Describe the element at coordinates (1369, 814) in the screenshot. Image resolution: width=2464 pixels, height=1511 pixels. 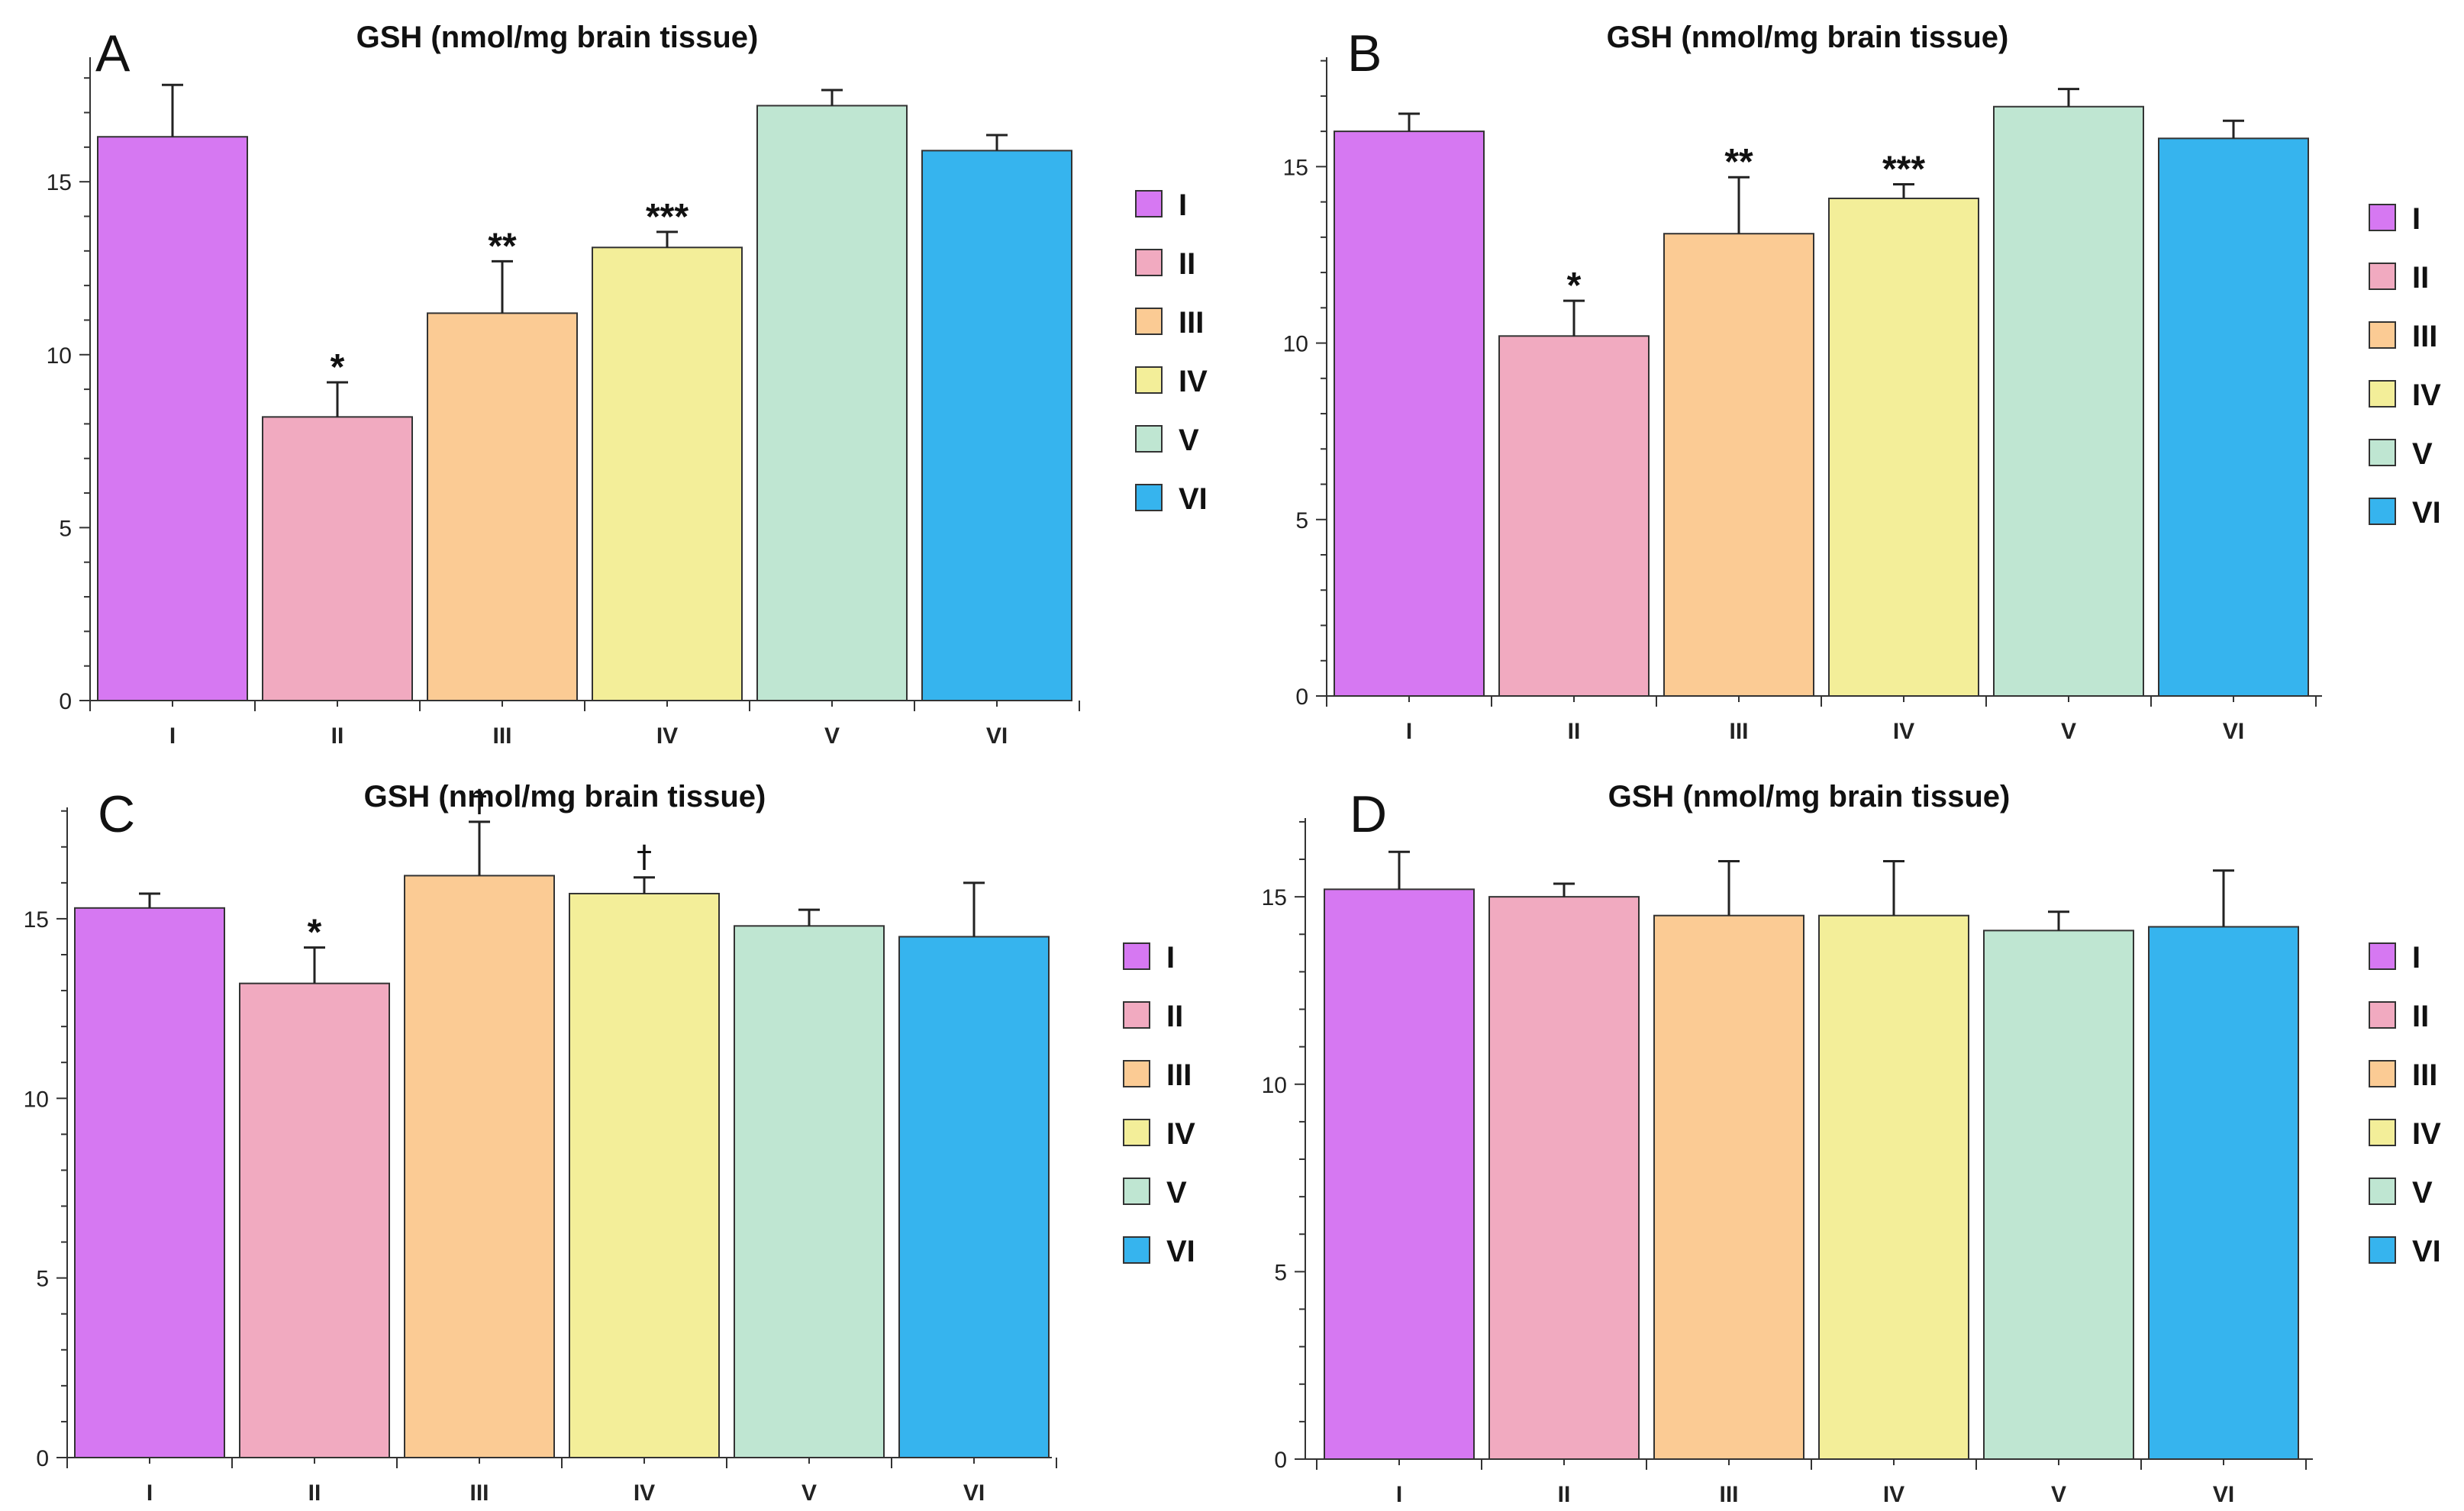
I see `panel-letter: D` at that location.